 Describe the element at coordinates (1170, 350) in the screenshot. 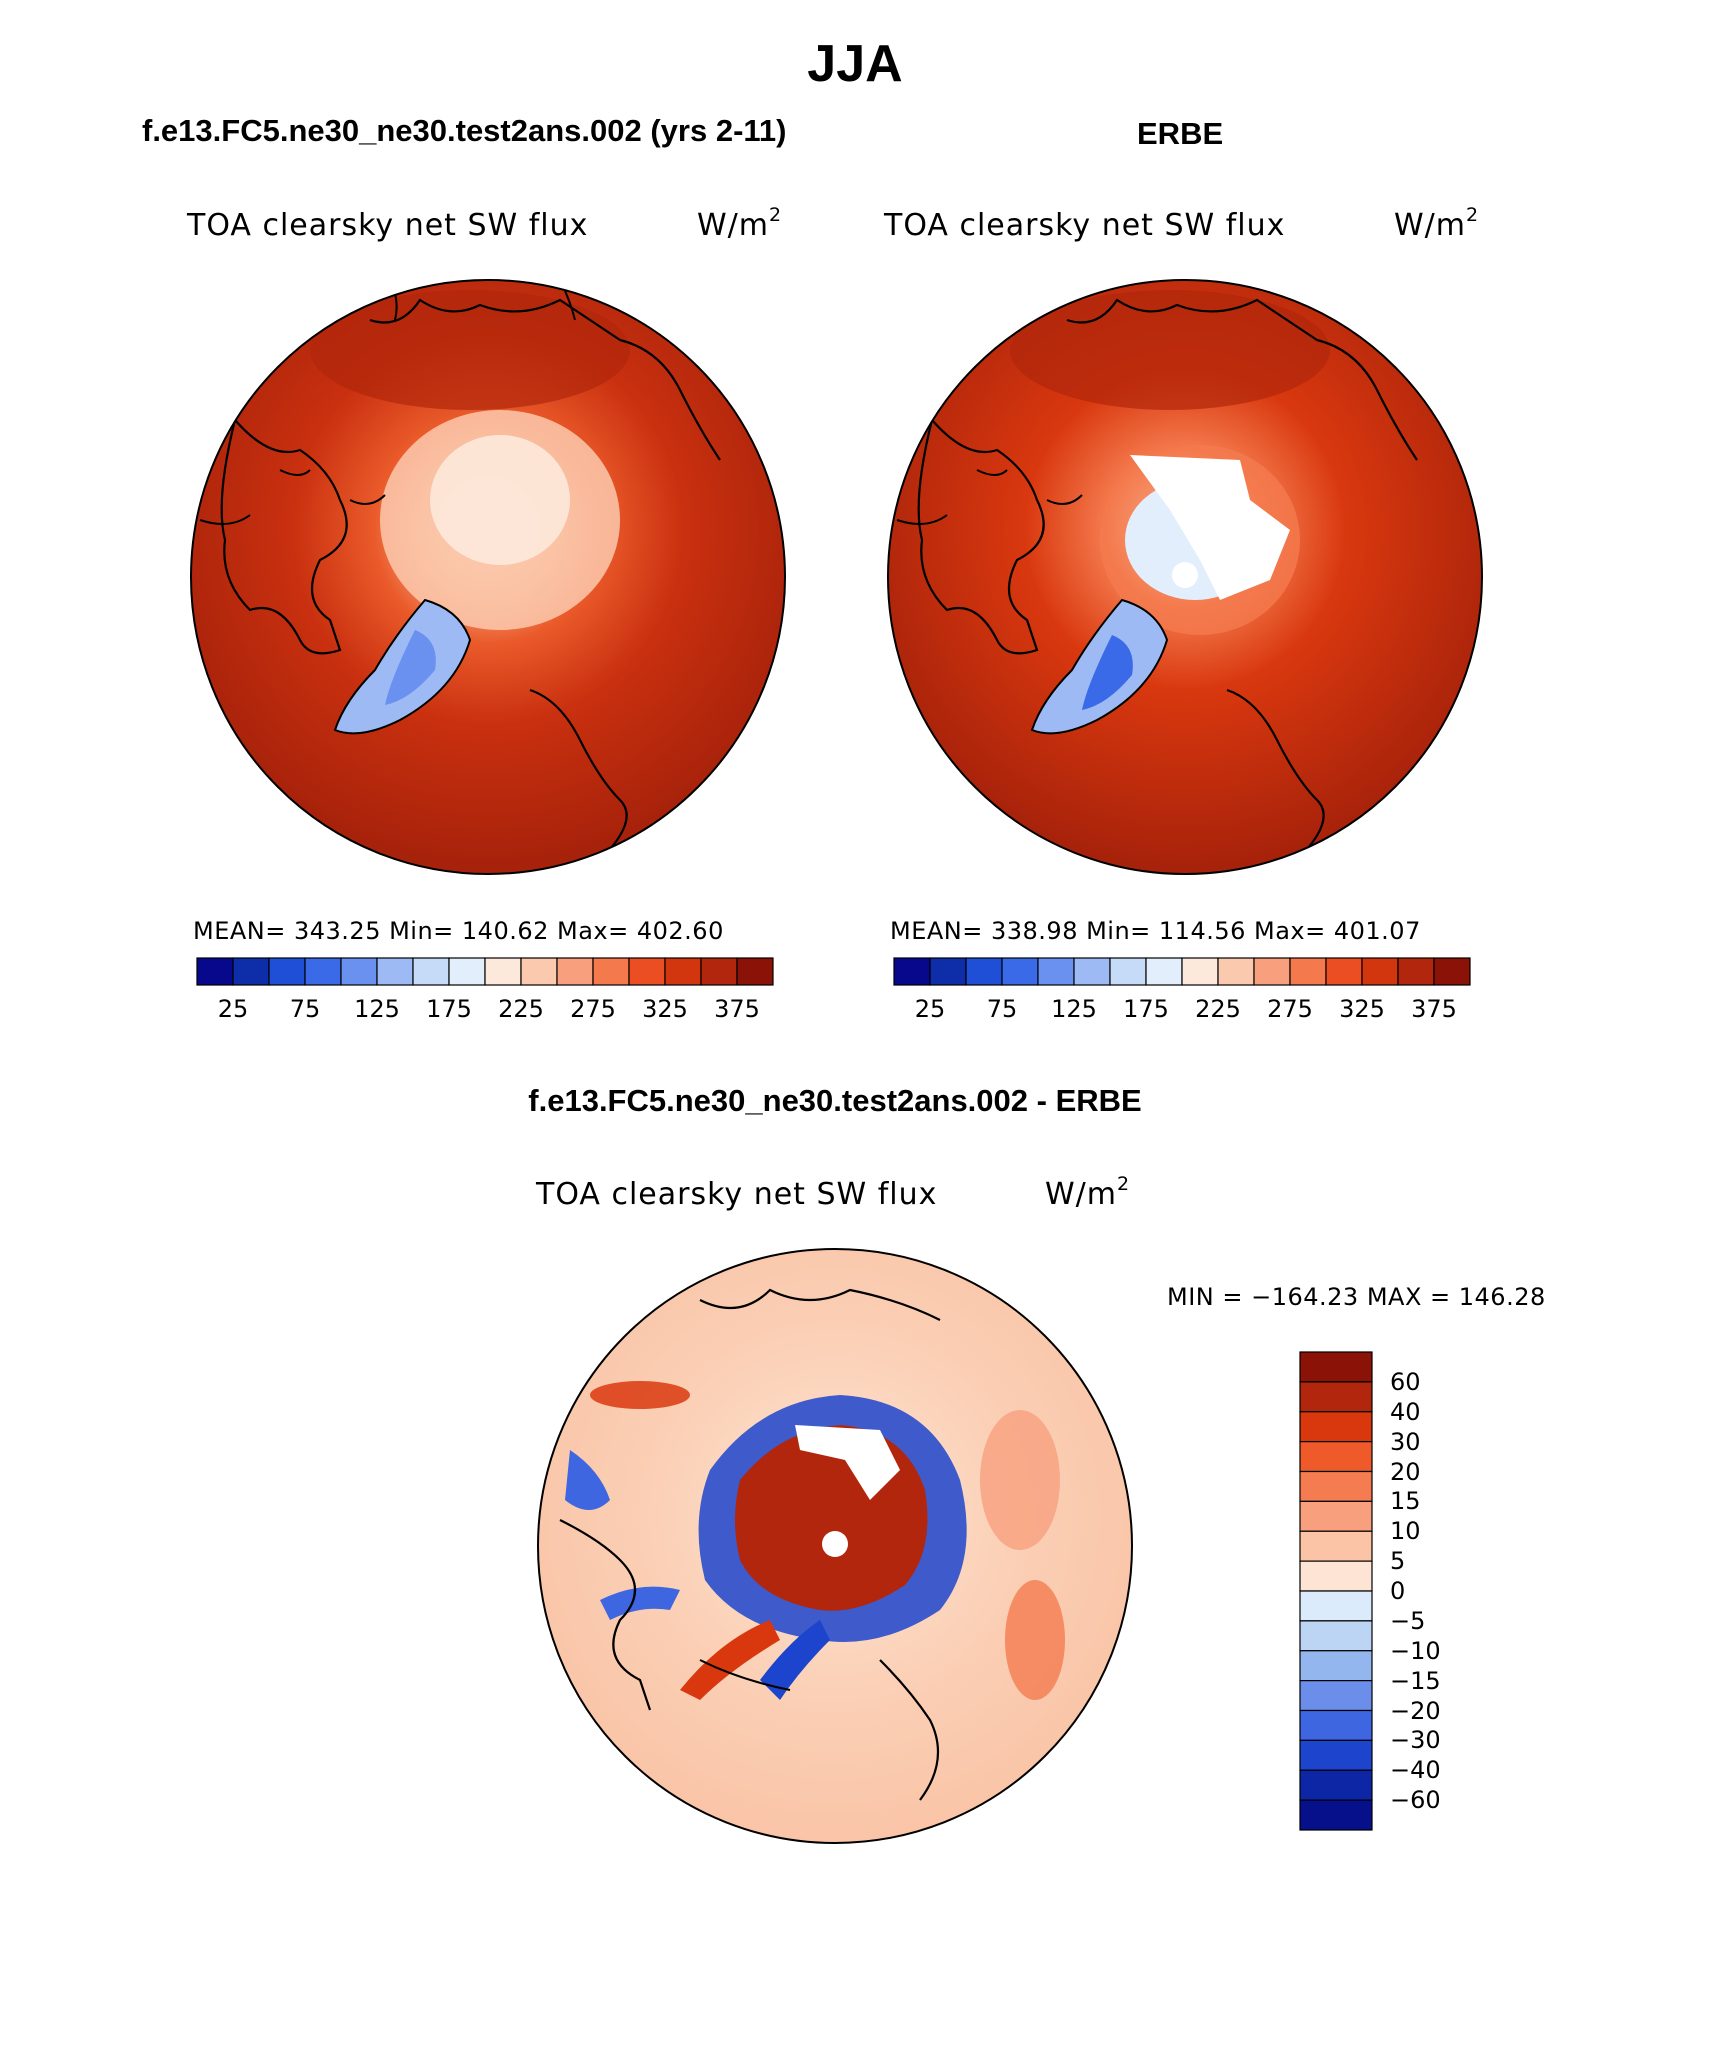

I see `panel2-field` at that location.